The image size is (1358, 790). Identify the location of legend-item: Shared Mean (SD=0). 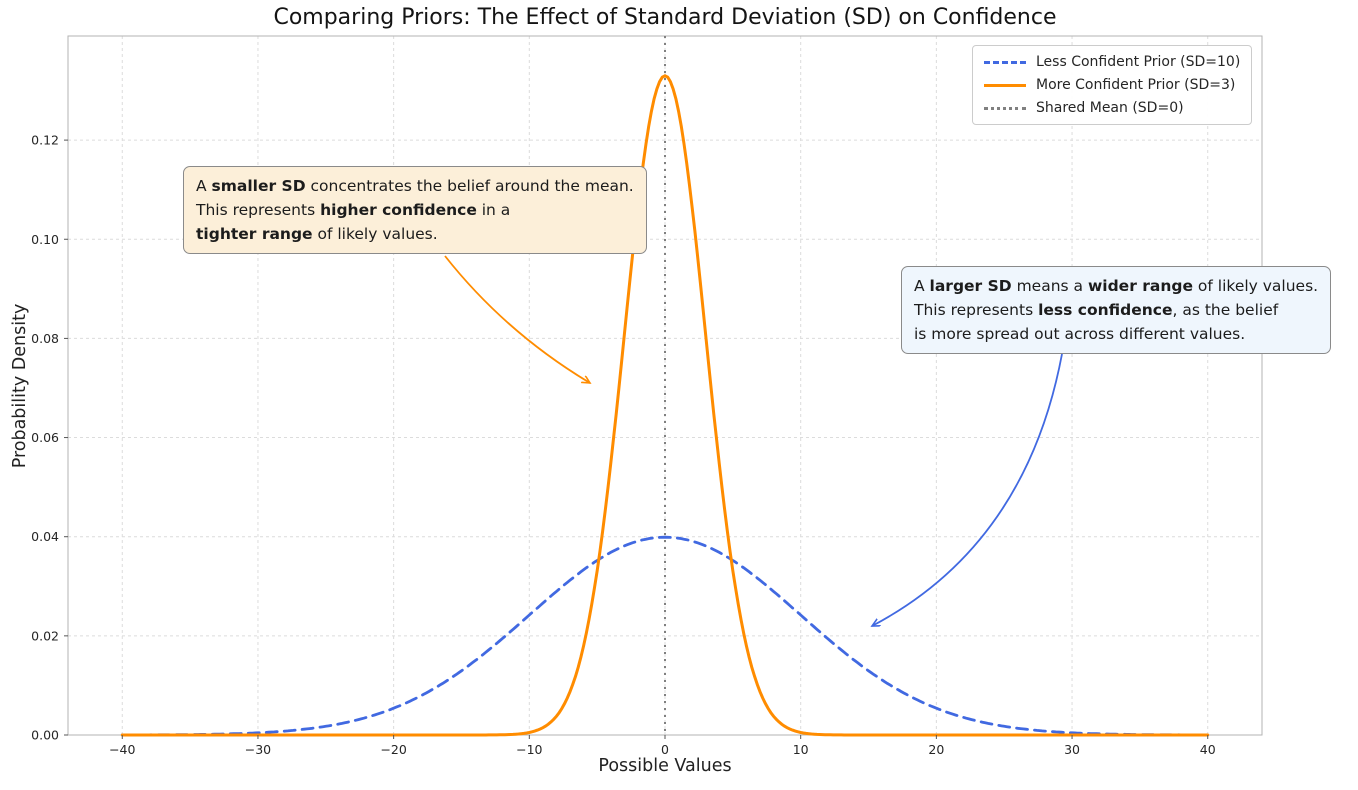
(1112, 108).